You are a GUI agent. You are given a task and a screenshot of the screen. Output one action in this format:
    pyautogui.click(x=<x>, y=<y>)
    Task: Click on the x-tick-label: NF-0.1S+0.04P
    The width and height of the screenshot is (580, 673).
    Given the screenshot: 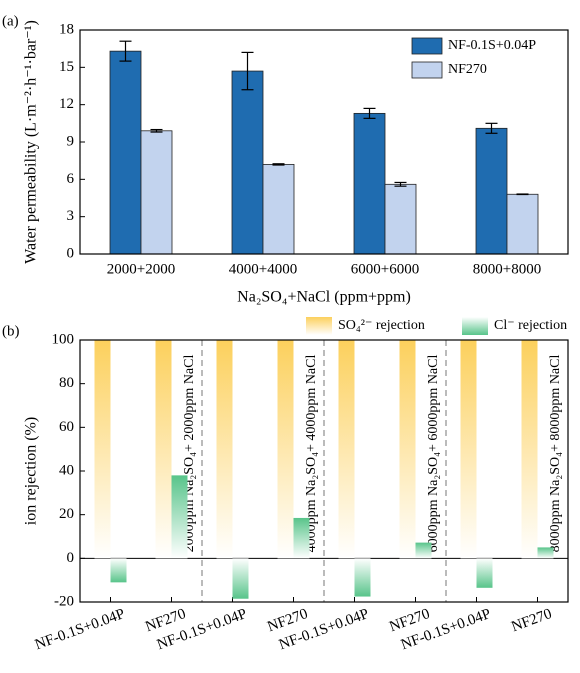 What is the action you would take?
    pyautogui.click(x=80, y=629)
    